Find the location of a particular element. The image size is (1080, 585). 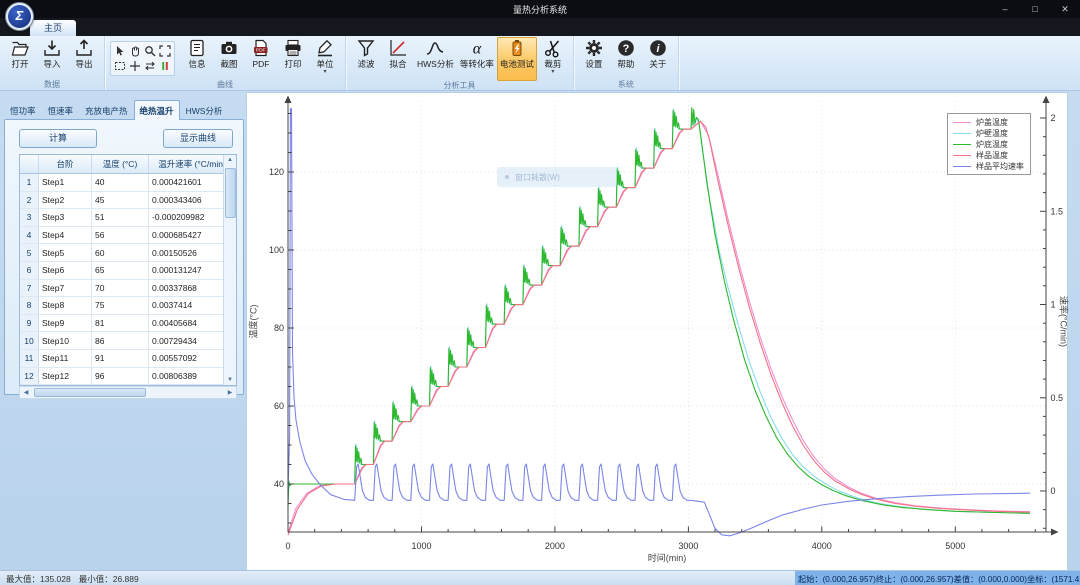

chart-legend: 炉盖温度 炉壁温度 炉底温度 样品温度 样品平均速率 is located at coordinates (989, 144).